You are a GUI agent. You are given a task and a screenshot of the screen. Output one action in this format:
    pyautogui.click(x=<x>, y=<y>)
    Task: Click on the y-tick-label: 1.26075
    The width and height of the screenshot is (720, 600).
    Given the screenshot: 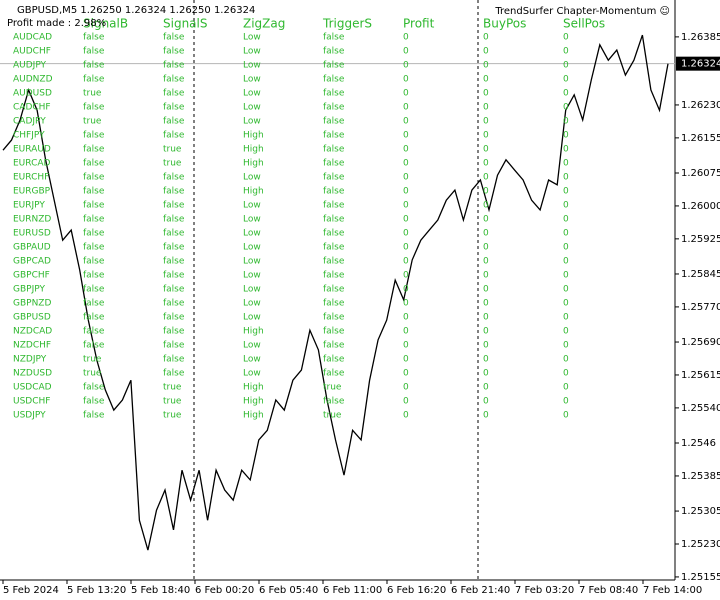 What is the action you would take?
    pyautogui.click(x=700, y=173)
    